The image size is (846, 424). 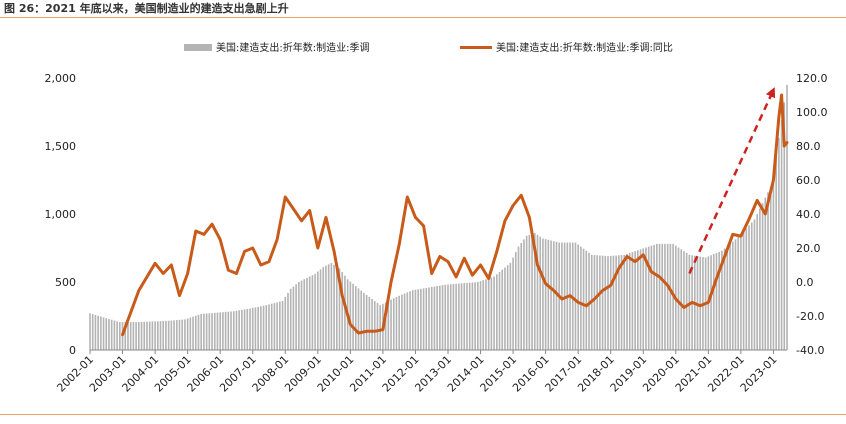 What do you see at coordinates (198, 47) in the screenshot?
I see `legend-swatch-bar` at bounding box center [198, 47].